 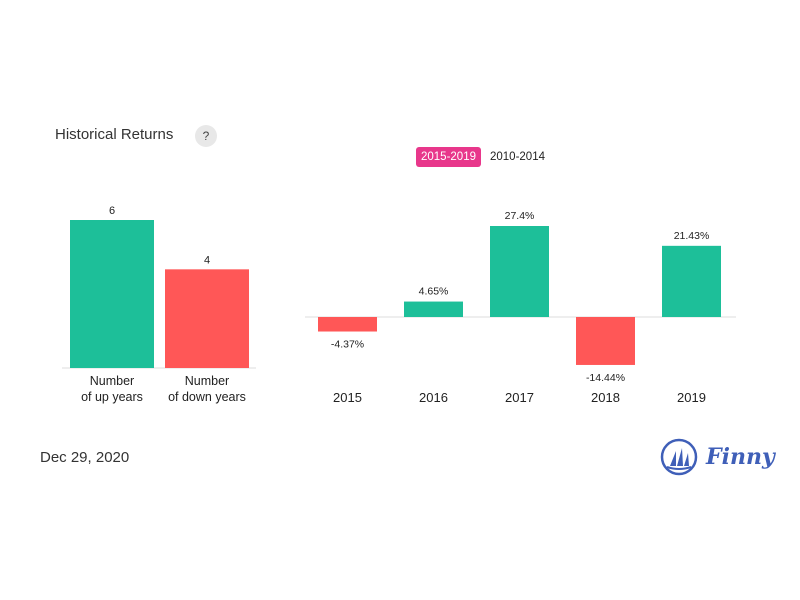 What do you see at coordinates (448, 157) in the screenshot?
I see `tab-2015-2019: 2015-2019` at bounding box center [448, 157].